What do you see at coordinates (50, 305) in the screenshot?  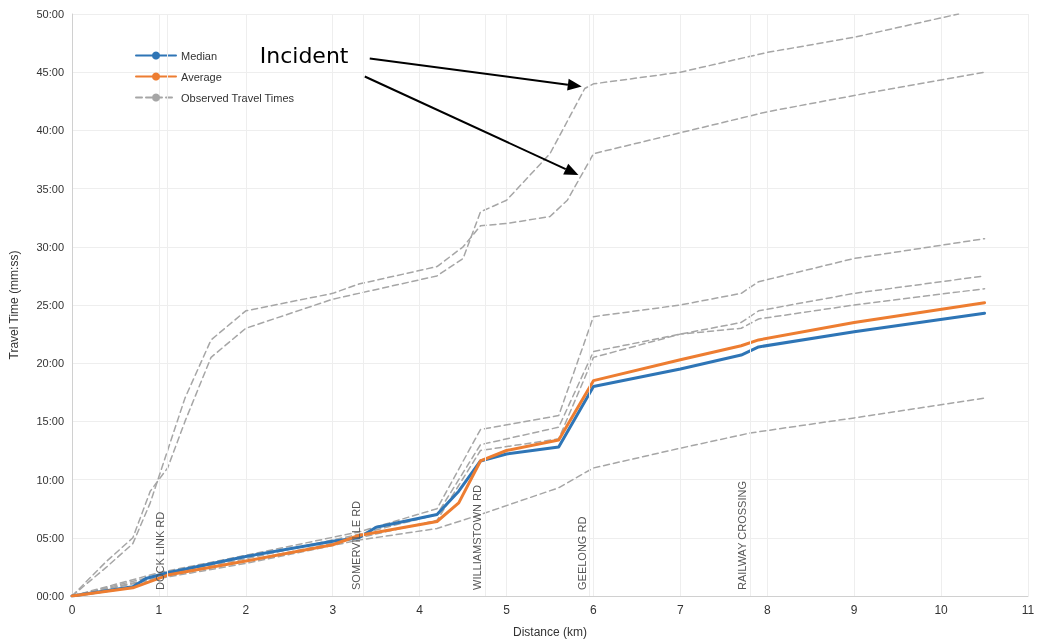 I see `y-tick-label: 25:00` at bounding box center [50, 305].